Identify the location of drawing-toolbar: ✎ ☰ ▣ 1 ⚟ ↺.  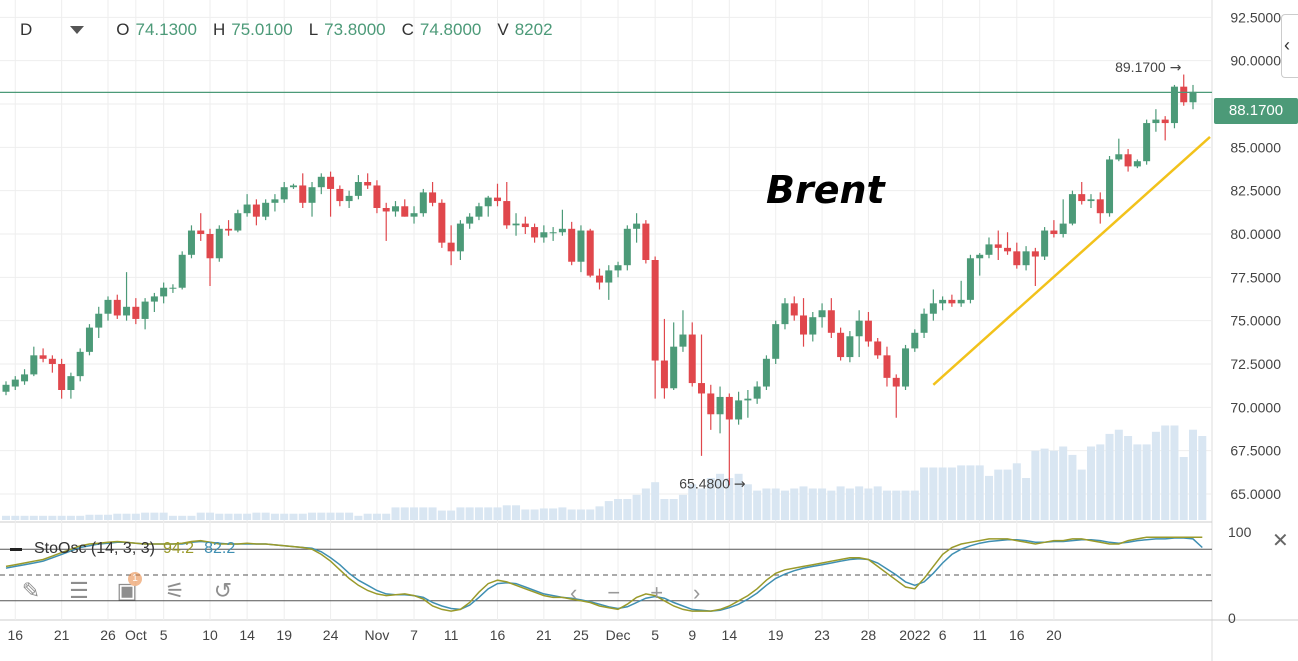
(127, 588).